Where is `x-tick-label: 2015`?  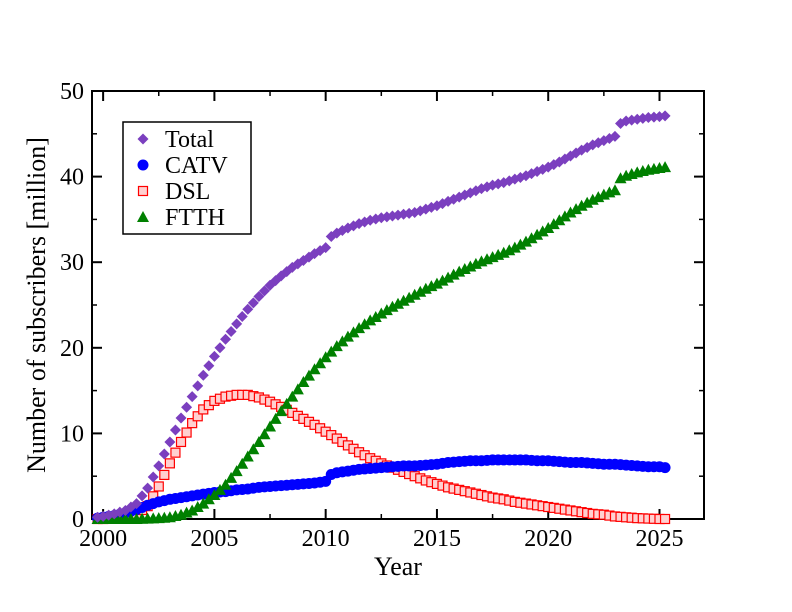 x-tick-label: 2015 is located at coordinates (437, 539).